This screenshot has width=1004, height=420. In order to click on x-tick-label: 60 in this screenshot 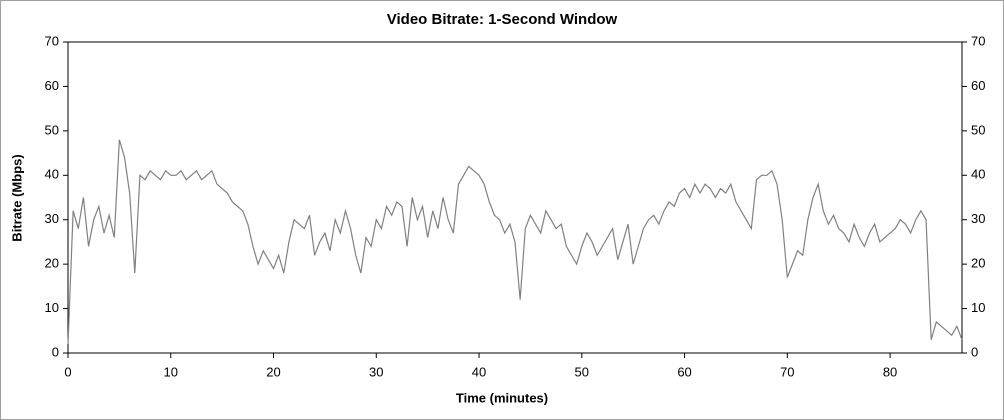, I will do `click(684, 371)`.